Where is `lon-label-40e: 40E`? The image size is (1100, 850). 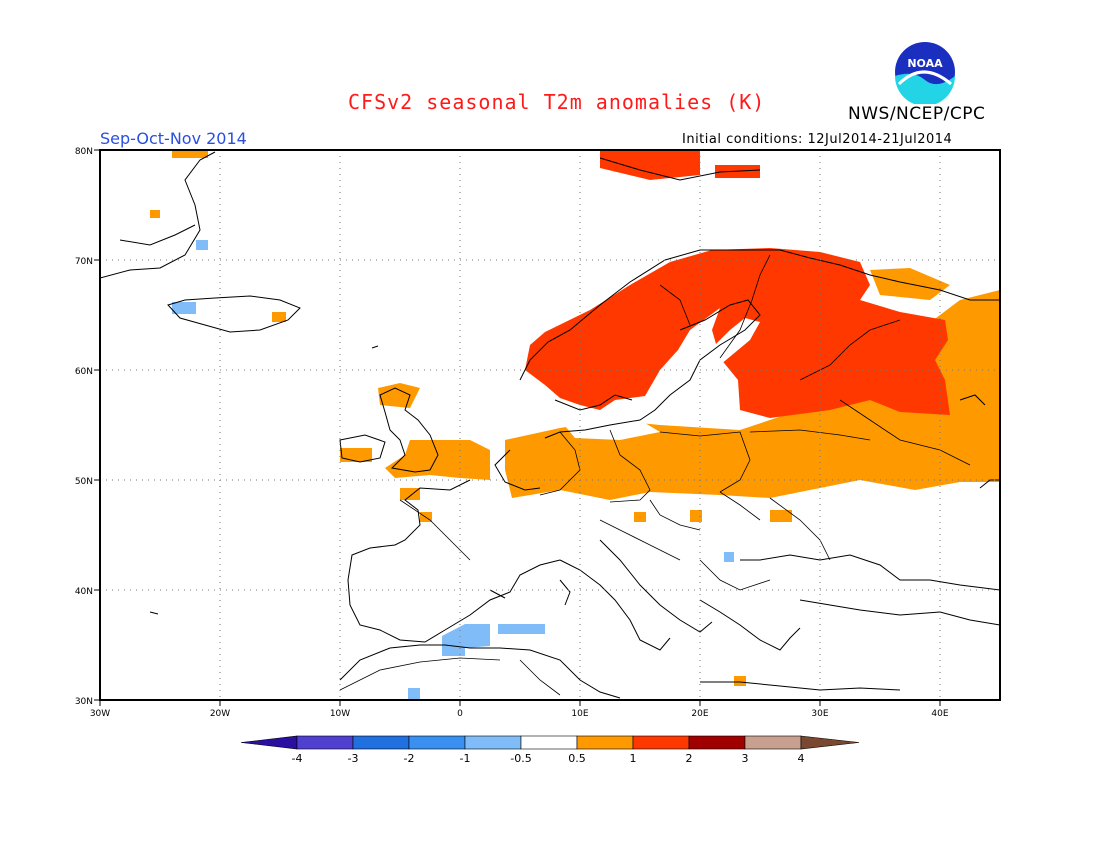 lon-label-40e: 40E is located at coordinates (939, 714).